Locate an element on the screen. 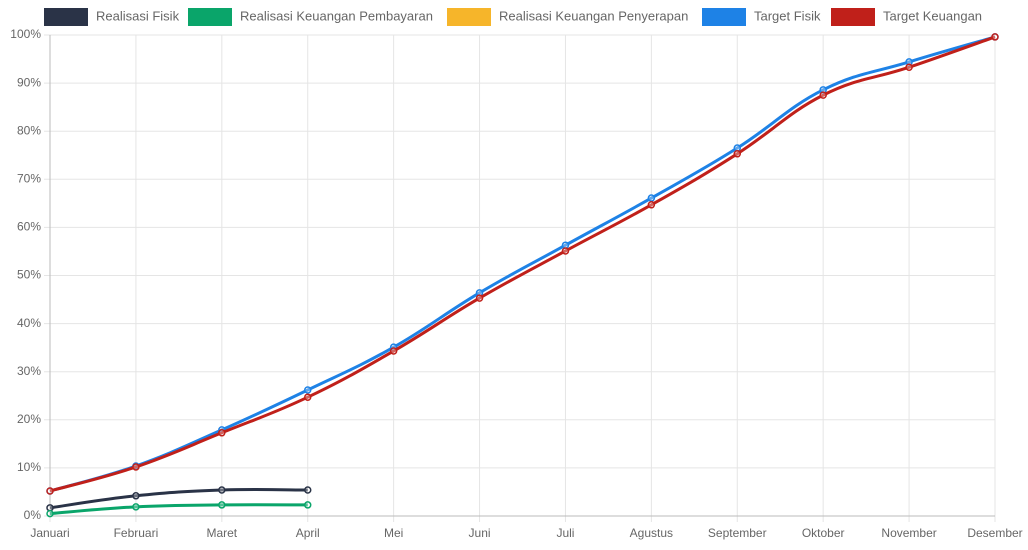 The width and height of the screenshot is (1028, 550). y-tick-label: 100% is located at coordinates (25, 34).